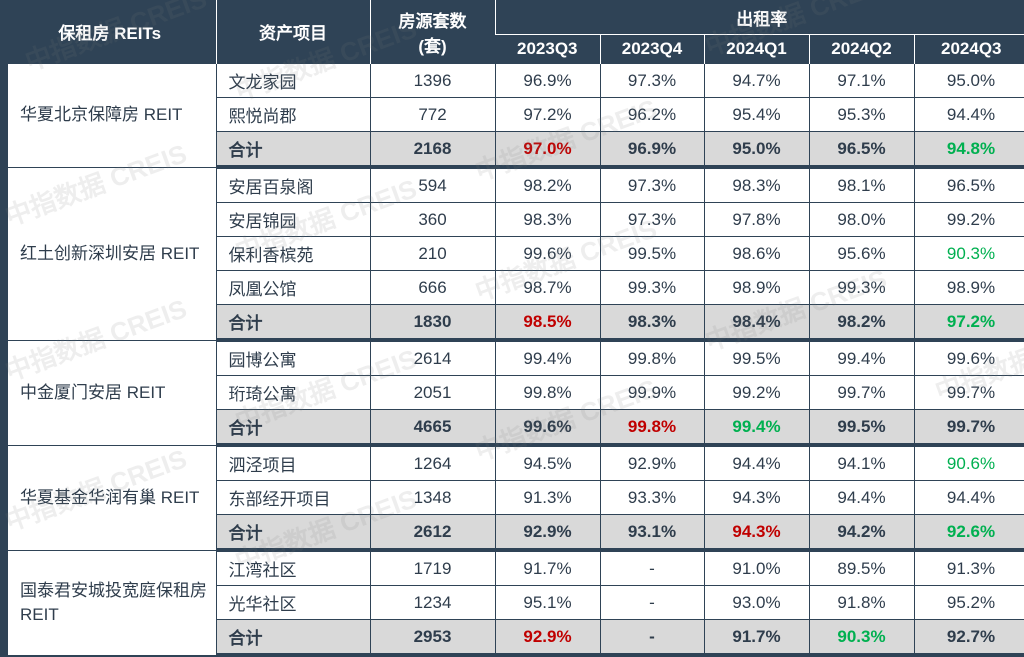 The height and width of the screenshot is (657, 1024). What do you see at coordinates (968, 184) in the screenshot?
I see `occupancy-rate: 96.5%` at bounding box center [968, 184].